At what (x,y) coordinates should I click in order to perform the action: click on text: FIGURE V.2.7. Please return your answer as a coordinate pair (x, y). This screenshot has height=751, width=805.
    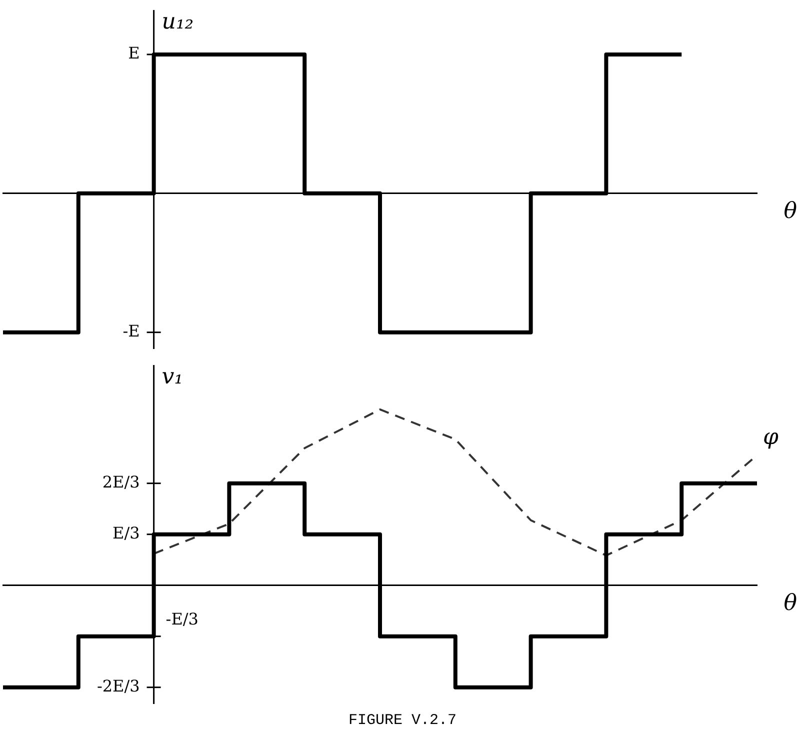
    Looking at the image, I should click on (402, 720).